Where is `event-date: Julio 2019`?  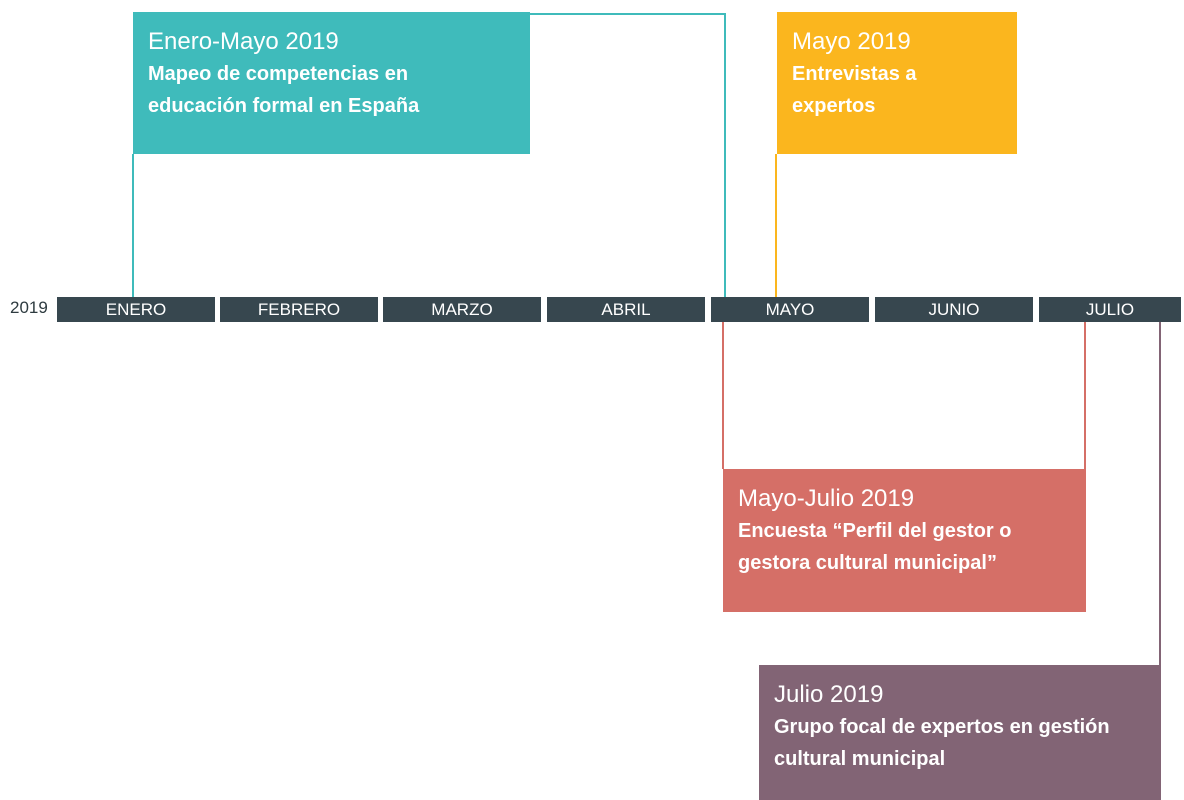 event-date: Julio 2019 is located at coordinates (829, 694).